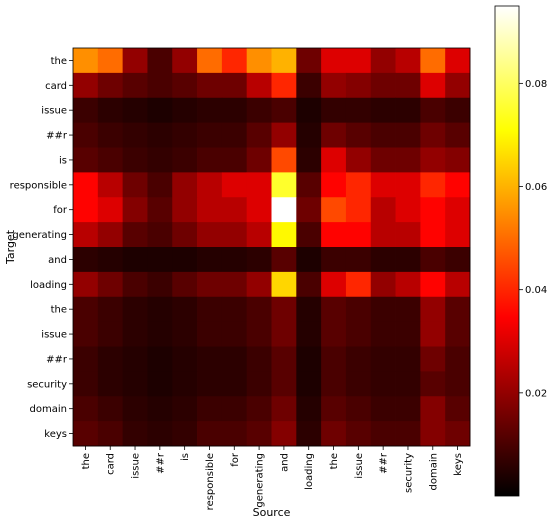 This screenshot has width=550, height=523. What do you see at coordinates (160, 463) in the screenshot?
I see `x-tick-label: ##r` at bounding box center [160, 463].